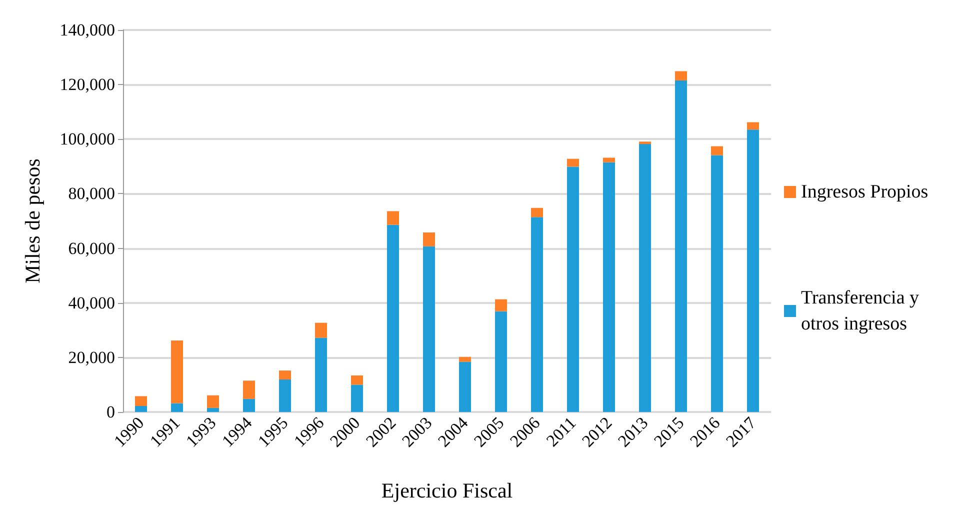 Image resolution: width=974 pixels, height=516 pixels. What do you see at coordinates (91, 302) in the screenshot?
I see `y-tick-label: 40,000` at bounding box center [91, 302].